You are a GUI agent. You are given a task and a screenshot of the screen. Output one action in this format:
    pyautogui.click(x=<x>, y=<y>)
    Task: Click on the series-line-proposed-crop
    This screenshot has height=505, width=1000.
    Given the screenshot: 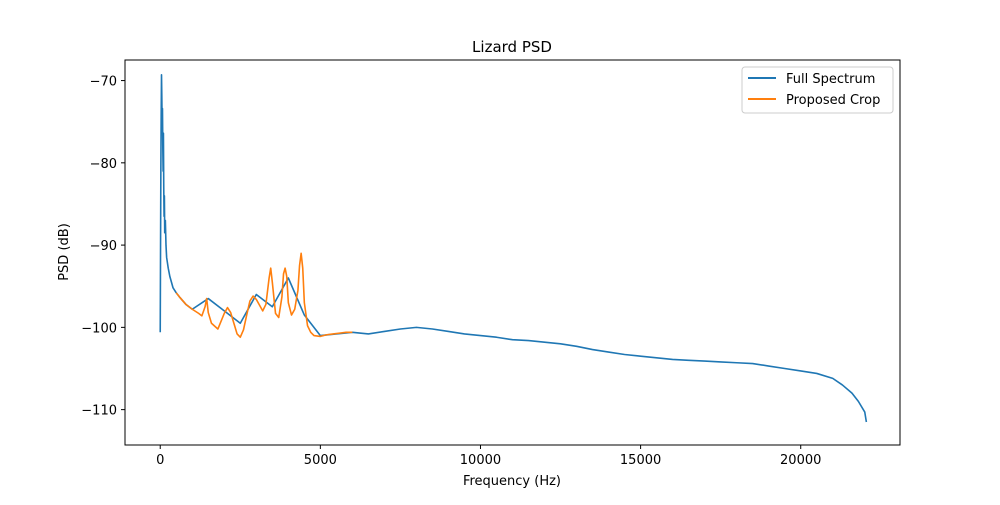 What is the action you would take?
    pyautogui.click(x=264, y=295)
    